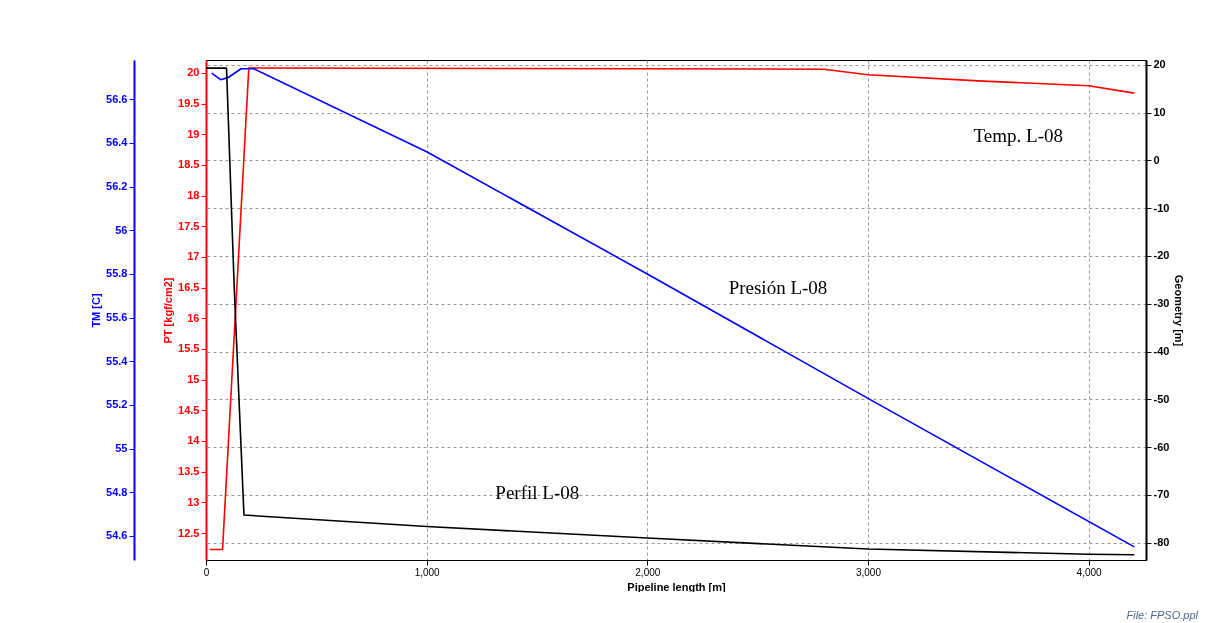  What do you see at coordinates (117, 317) in the screenshot?
I see `y2-tick-label: 55.6` at bounding box center [117, 317].